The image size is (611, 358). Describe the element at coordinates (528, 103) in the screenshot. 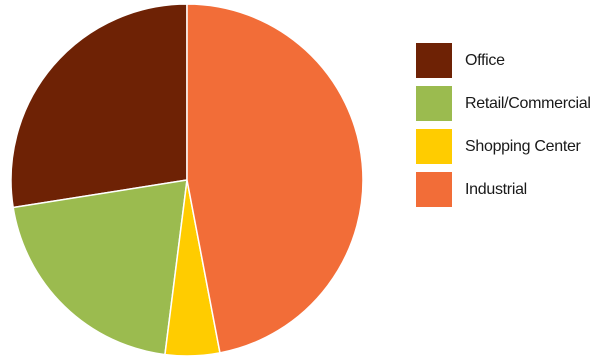

I see `legend-label-retail-commercial: Retail/Commercial` at that location.